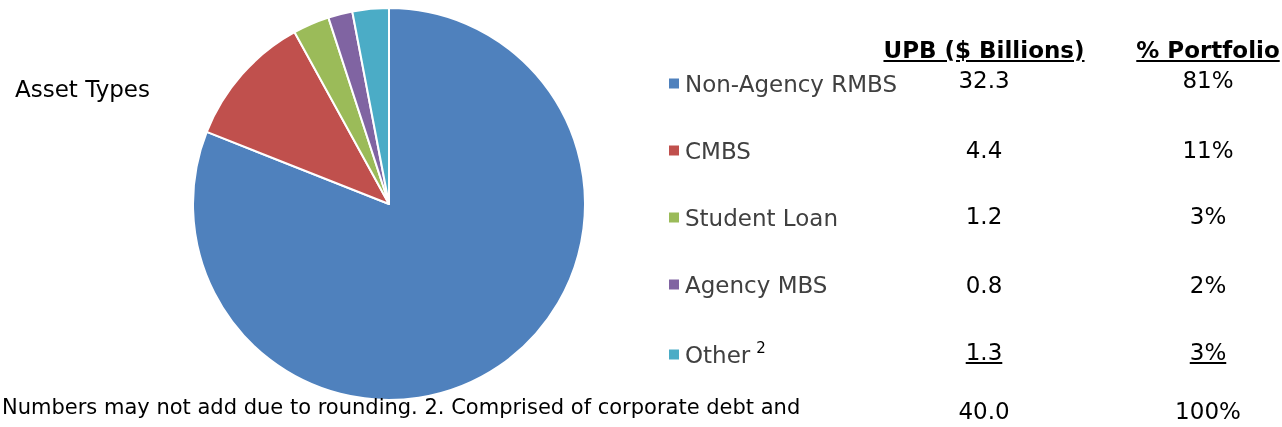 This screenshot has height=427, width=1282. I want to click on text: 1.2, so click(984, 216).